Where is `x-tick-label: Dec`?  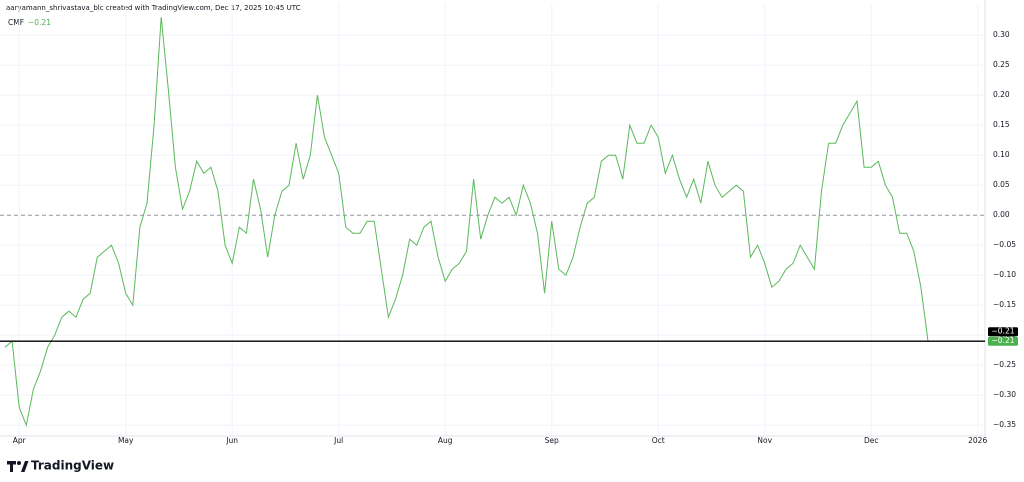 x-tick-label: Dec is located at coordinates (871, 440).